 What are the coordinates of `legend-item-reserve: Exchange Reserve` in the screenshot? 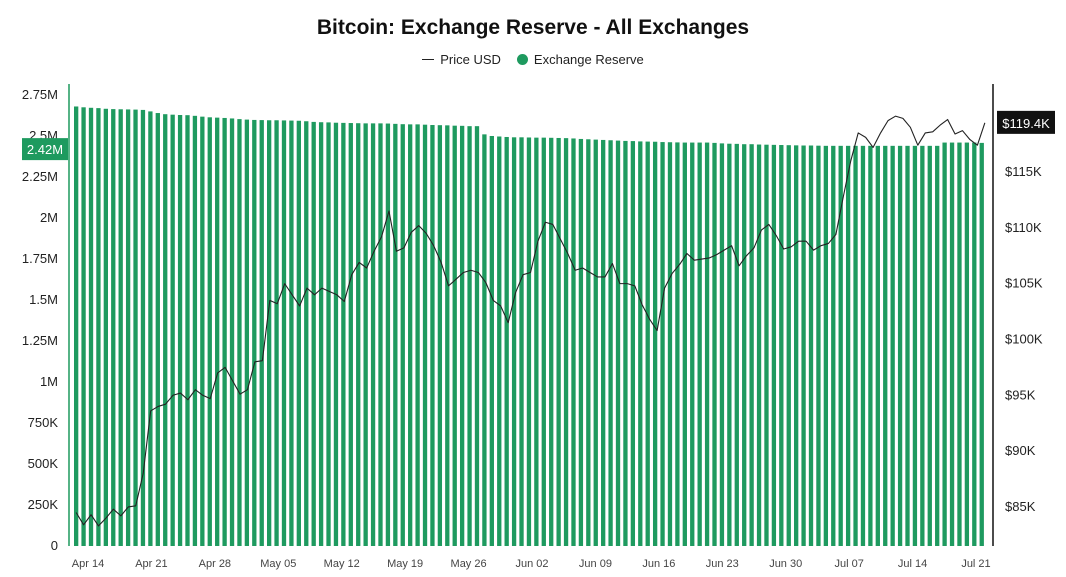 It's located at (580, 59).